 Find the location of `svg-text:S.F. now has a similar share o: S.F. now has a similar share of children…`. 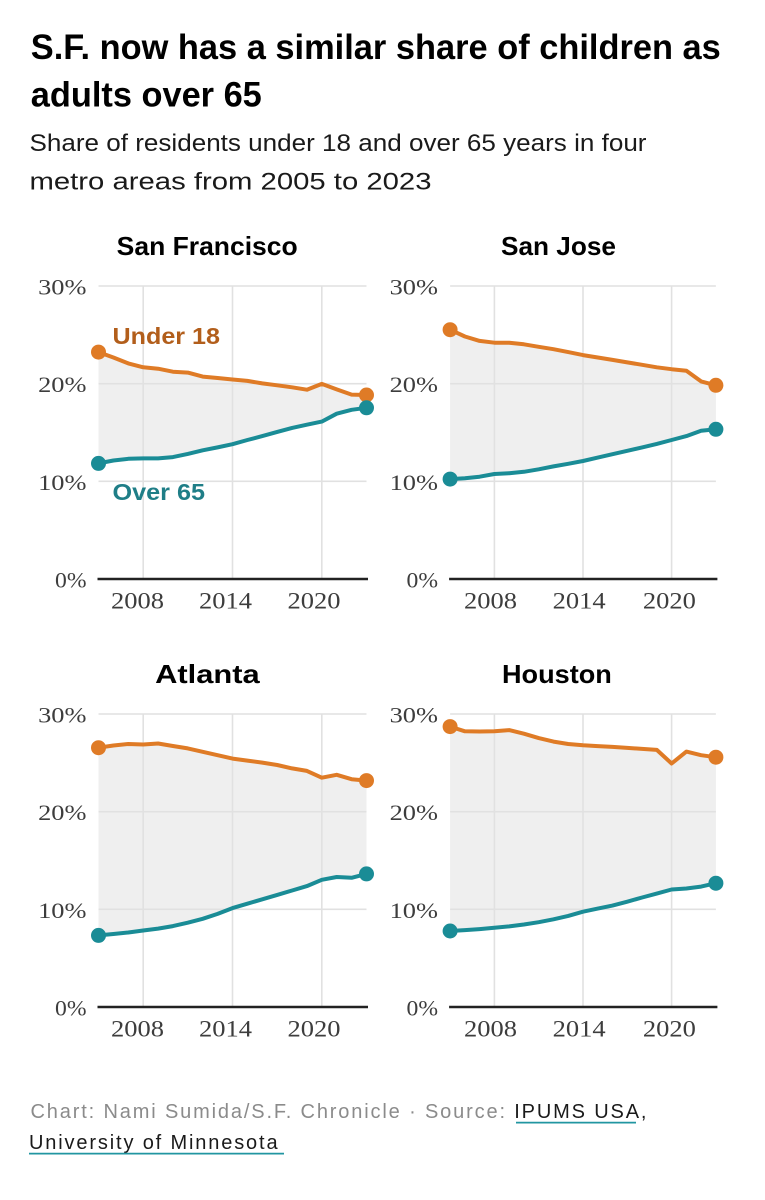

svg-text:S.F. now has a similar share o: S.F. now has a similar share of children… is located at coordinates (376, 47).